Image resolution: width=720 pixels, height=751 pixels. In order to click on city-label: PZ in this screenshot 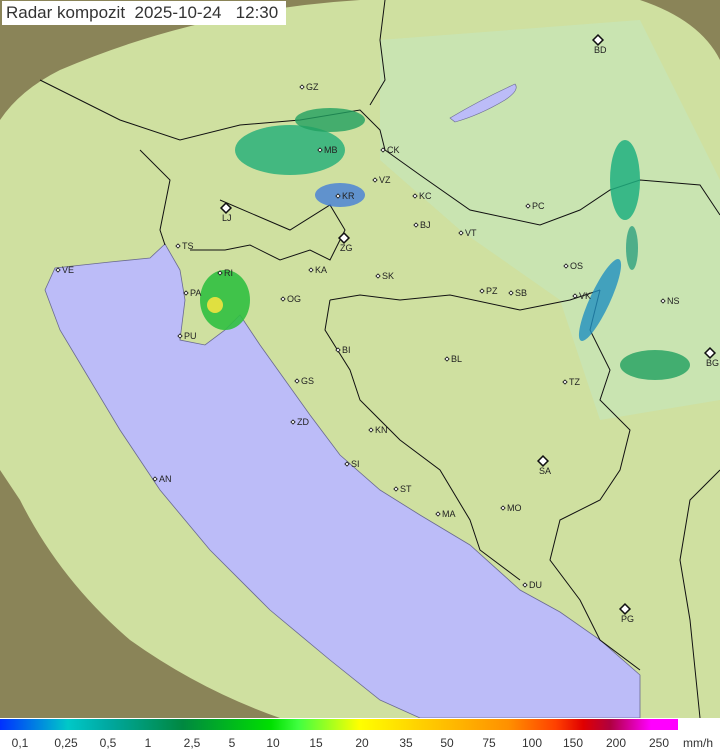, I will do `click(492, 291)`.